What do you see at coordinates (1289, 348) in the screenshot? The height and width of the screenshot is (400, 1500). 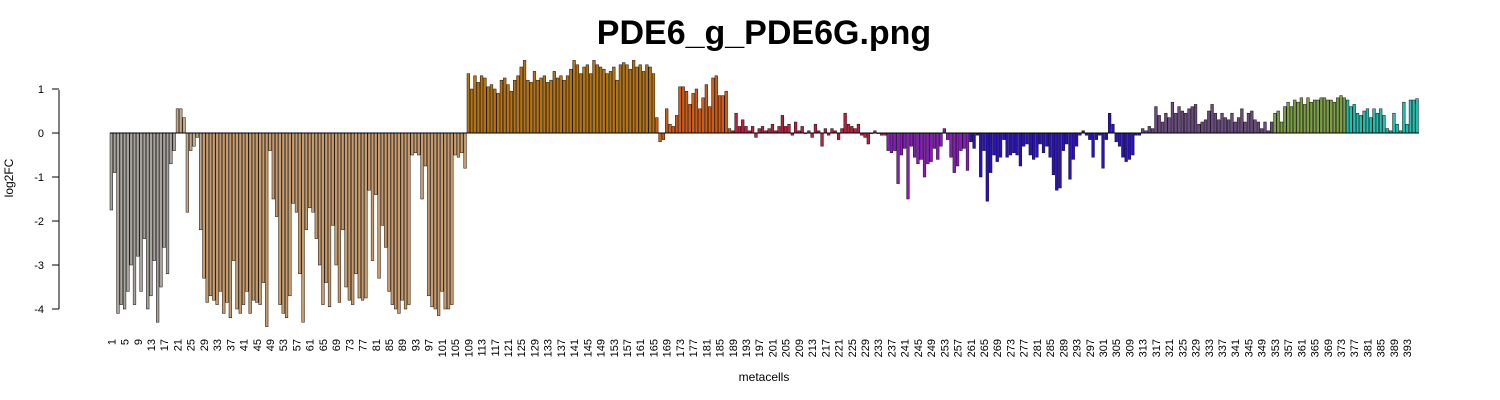 I see `x-tick-label: 357` at bounding box center [1289, 348].